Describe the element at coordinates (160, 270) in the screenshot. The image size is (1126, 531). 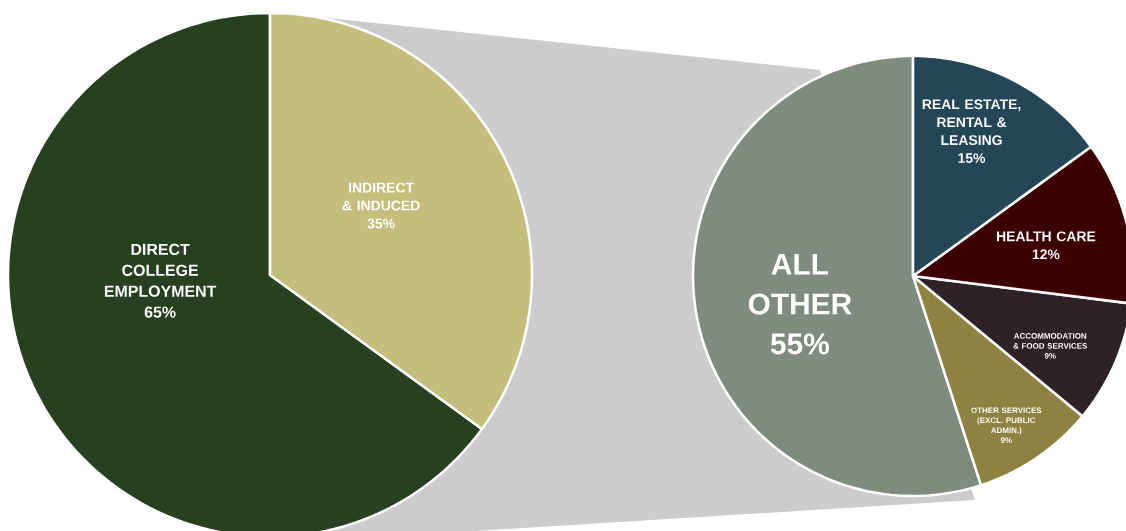
I see `slice-label: DIRECT COLLEGE EMPLOYMENT` at that location.